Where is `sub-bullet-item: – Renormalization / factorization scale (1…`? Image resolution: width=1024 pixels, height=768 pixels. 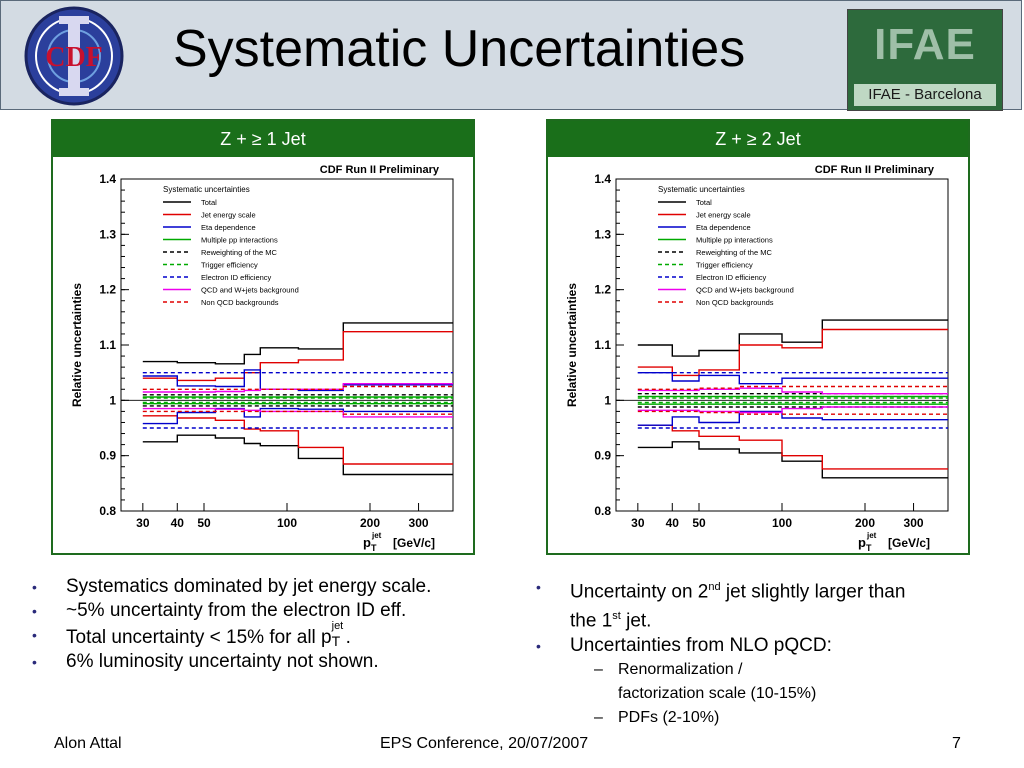
sub-bullet-item: – Renormalization / factorization scale (1… is located at coordinates (774, 682).